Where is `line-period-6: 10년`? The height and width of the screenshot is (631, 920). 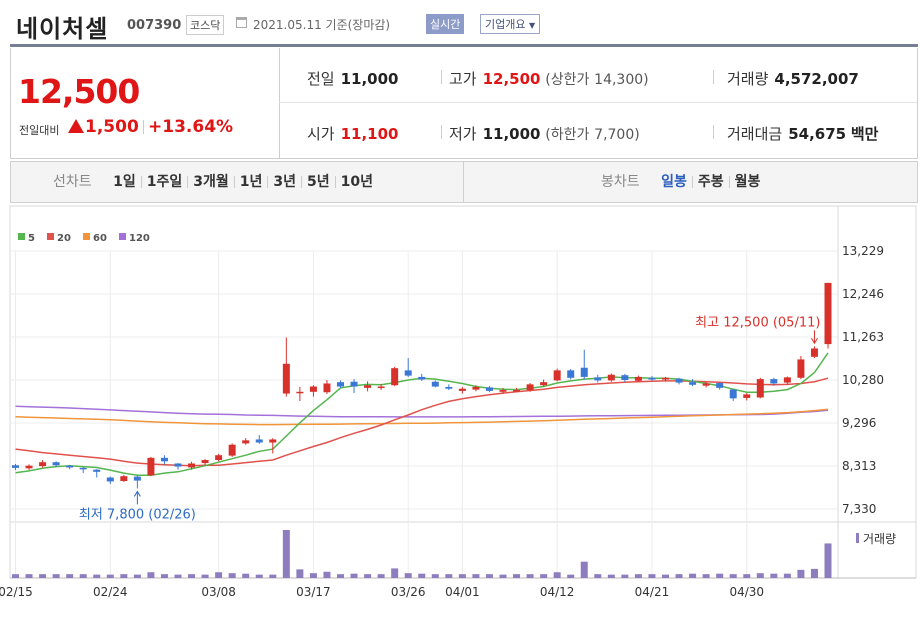 line-period-6: 10년 is located at coordinates (356, 182).